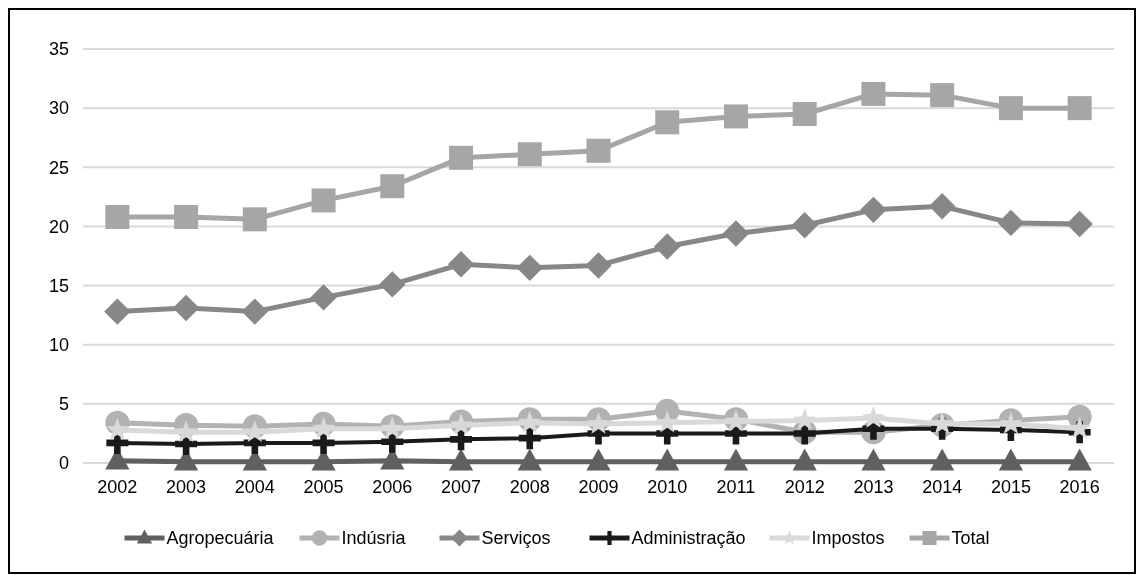  What do you see at coordinates (804, 487) in the screenshot?
I see `x-tick-label: 2012` at bounding box center [804, 487].